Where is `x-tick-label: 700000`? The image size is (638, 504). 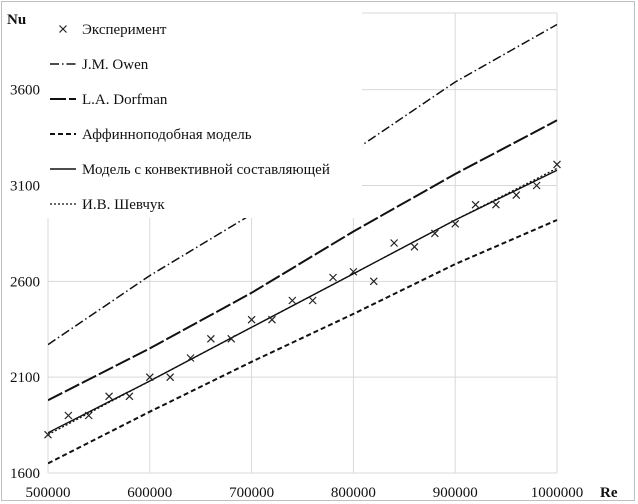
x-tick-label: 700000 is located at coordinates (251, 493).